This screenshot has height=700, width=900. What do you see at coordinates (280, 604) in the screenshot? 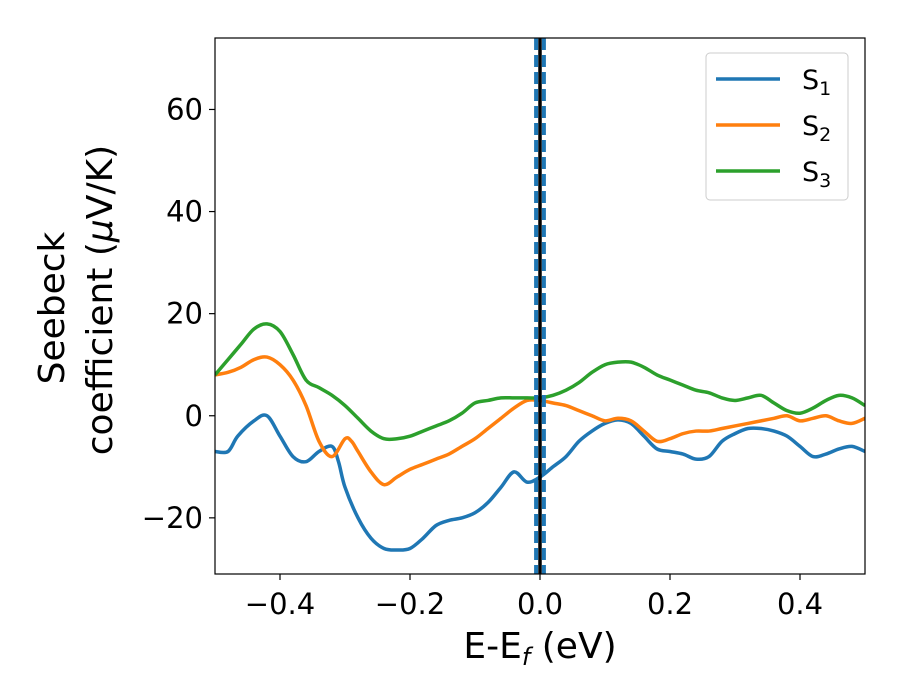
I see `x-tick-label: −0.4` at bounding box center [280, 604].